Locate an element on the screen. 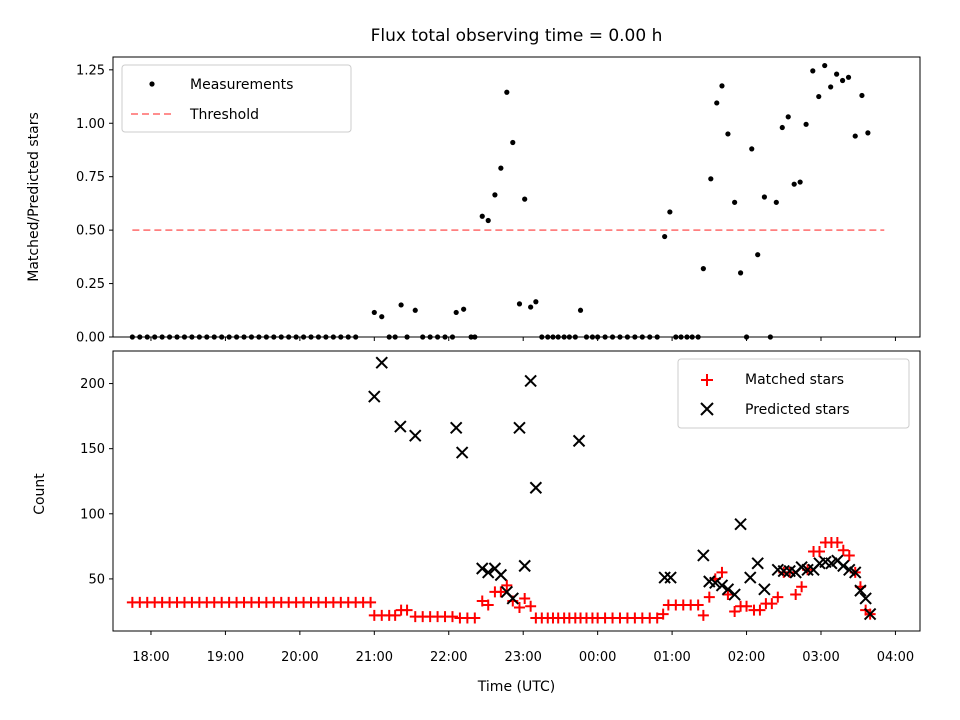 This screenshot has width=960, height=720. top-ytick-label: 0.25 is located at coordinates (90, 284).